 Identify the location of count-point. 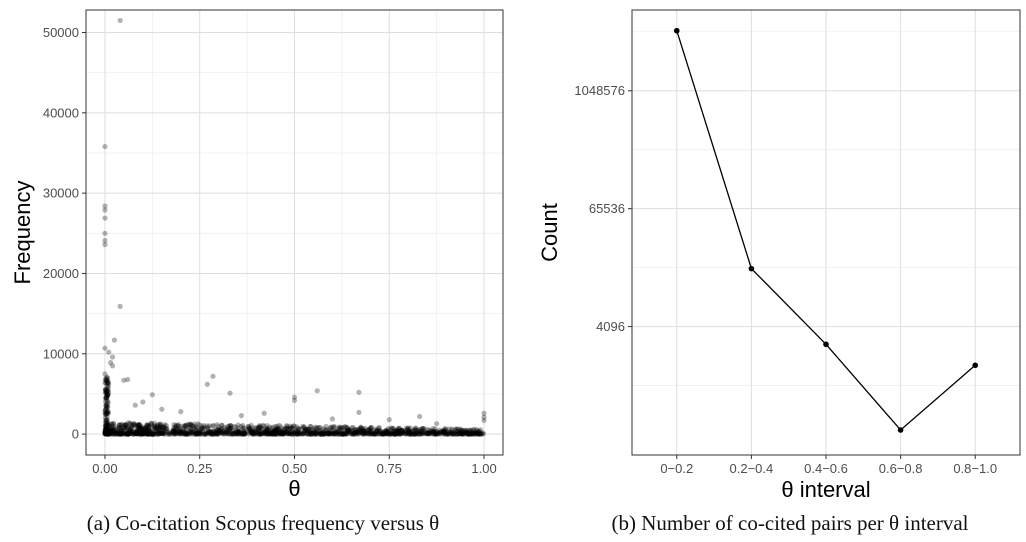
(900, 430).